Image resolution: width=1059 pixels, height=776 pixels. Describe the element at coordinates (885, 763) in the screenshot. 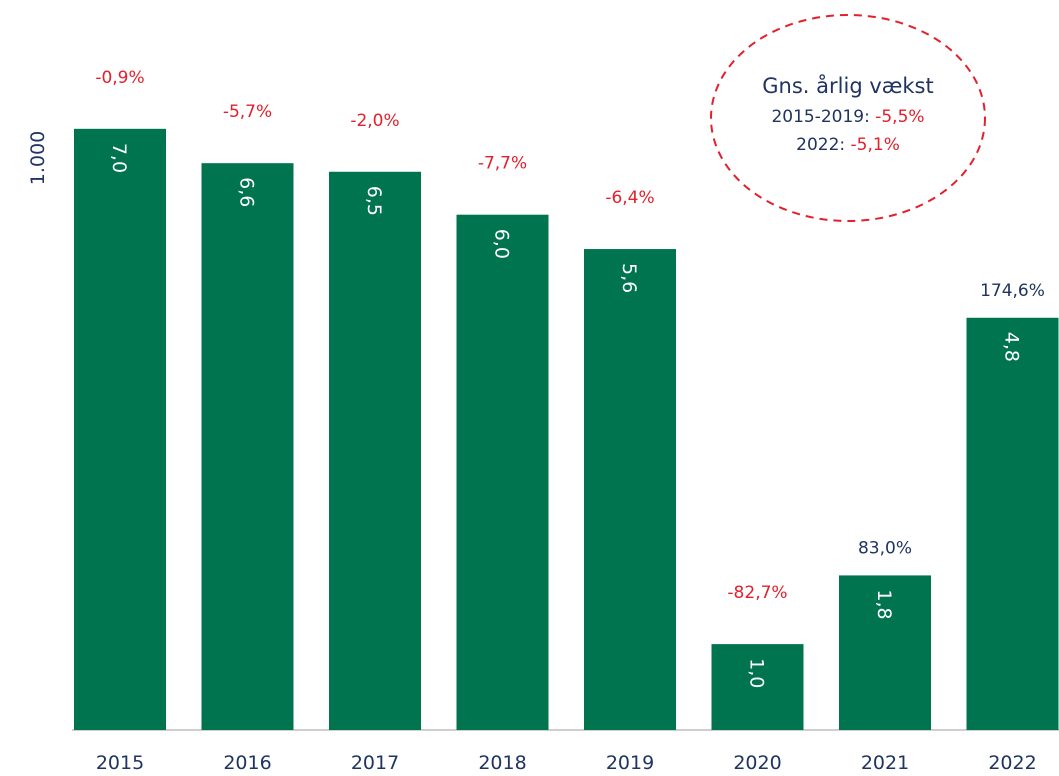

I see `x-tick-label: 2021` at that location.